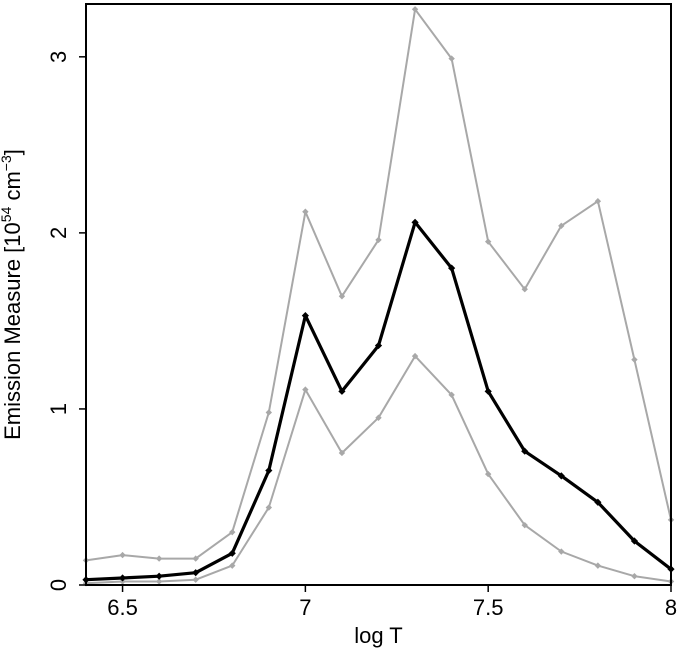  I want to click on y-axis-title: Emission Measure [1054 cm−3], so click(12, 294).